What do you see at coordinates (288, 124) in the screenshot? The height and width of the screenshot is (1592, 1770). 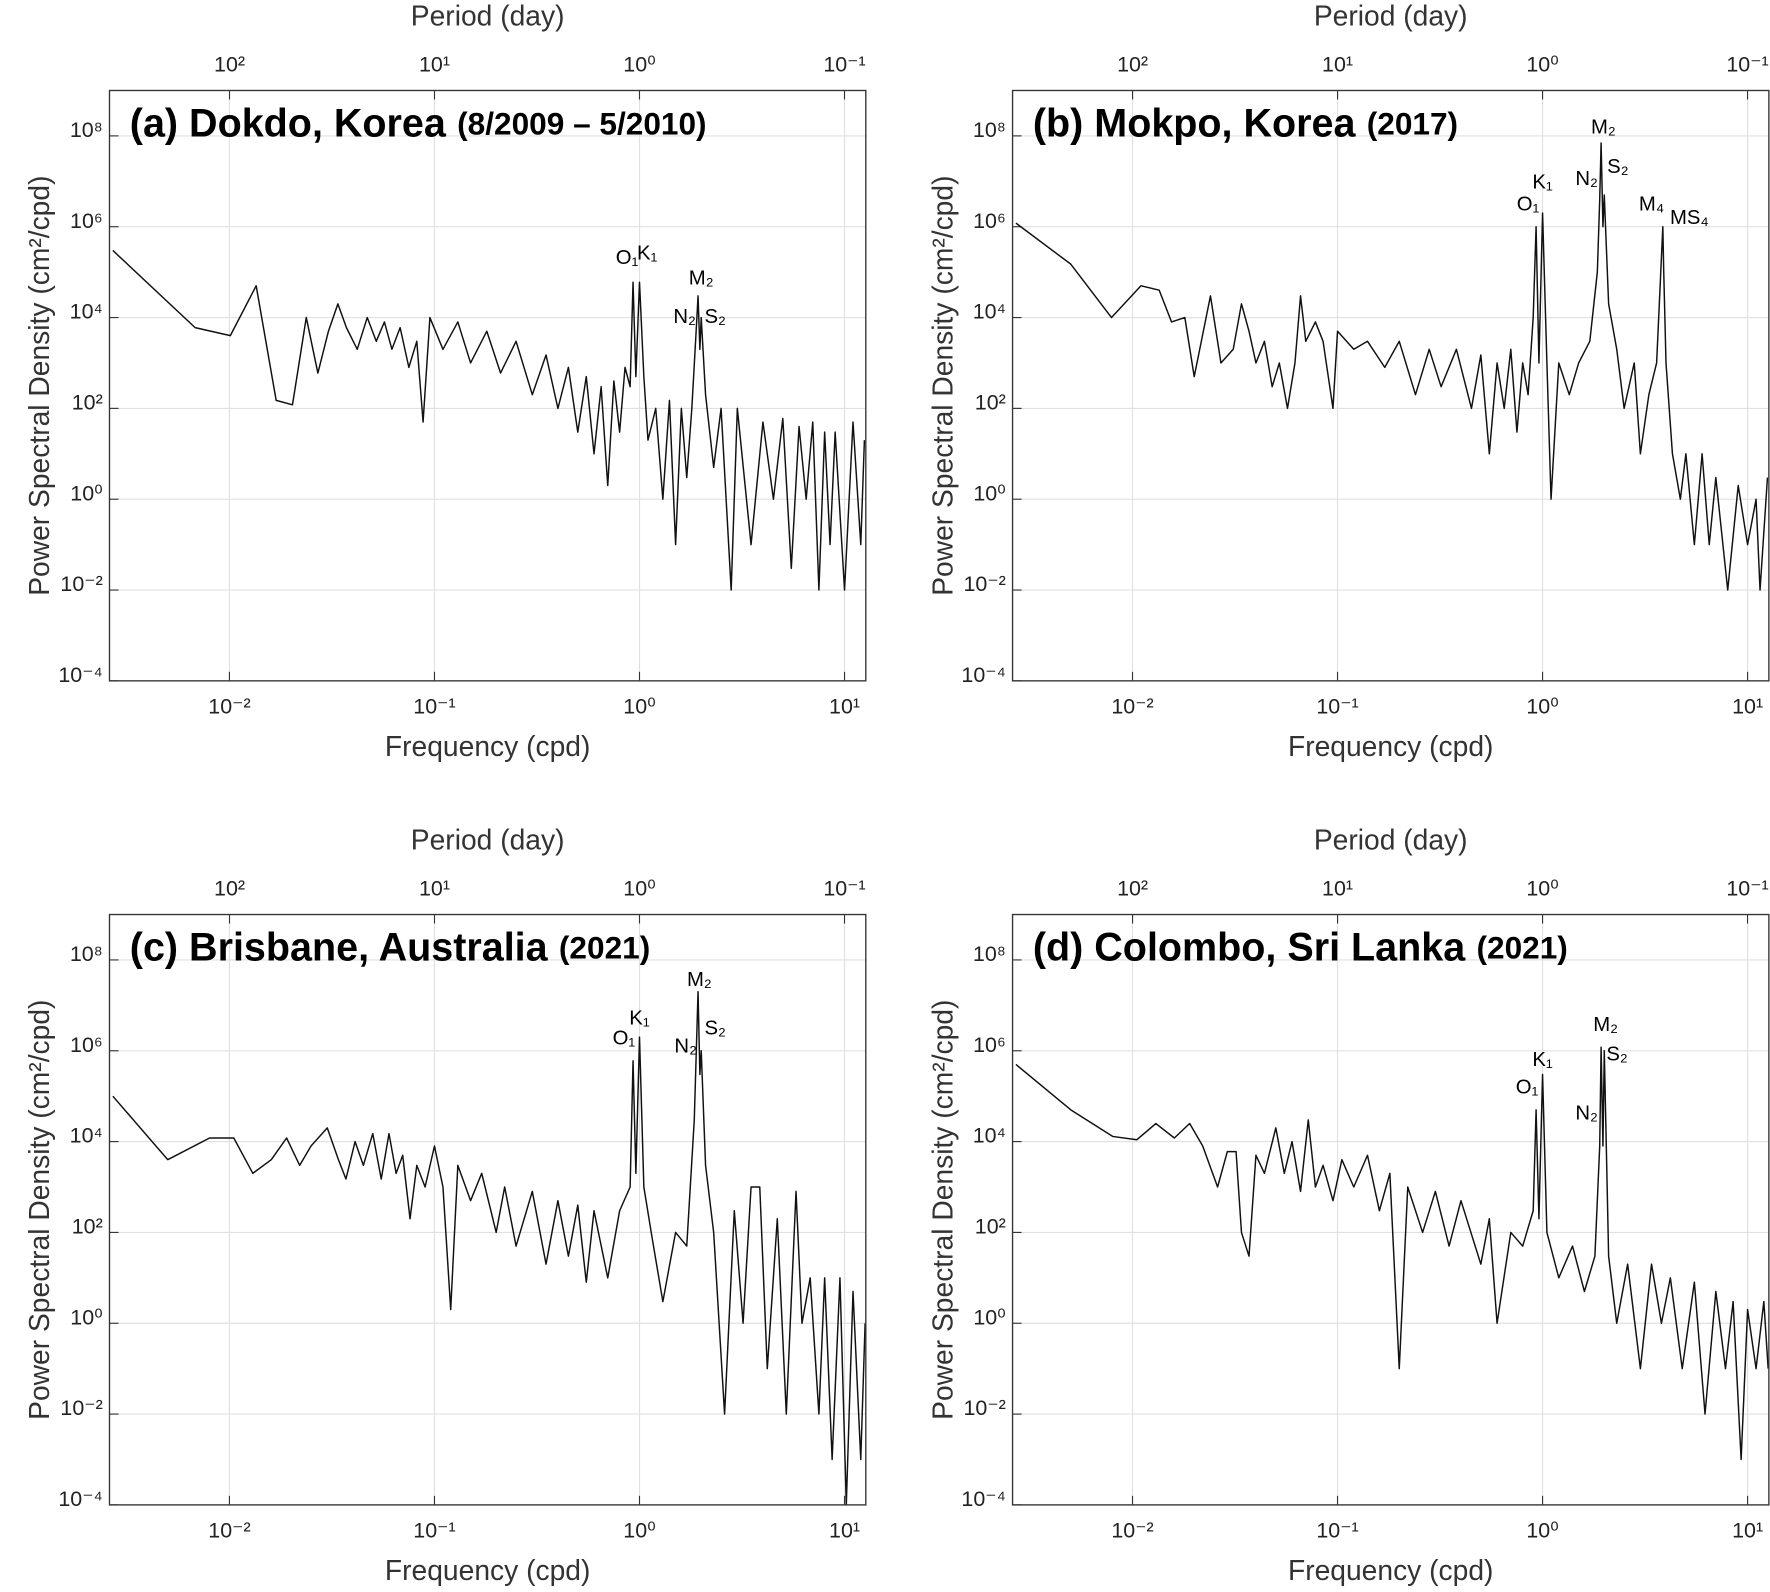 I see `title-main: (a) Dokdo, Korea` at bounding box center [288, 124].